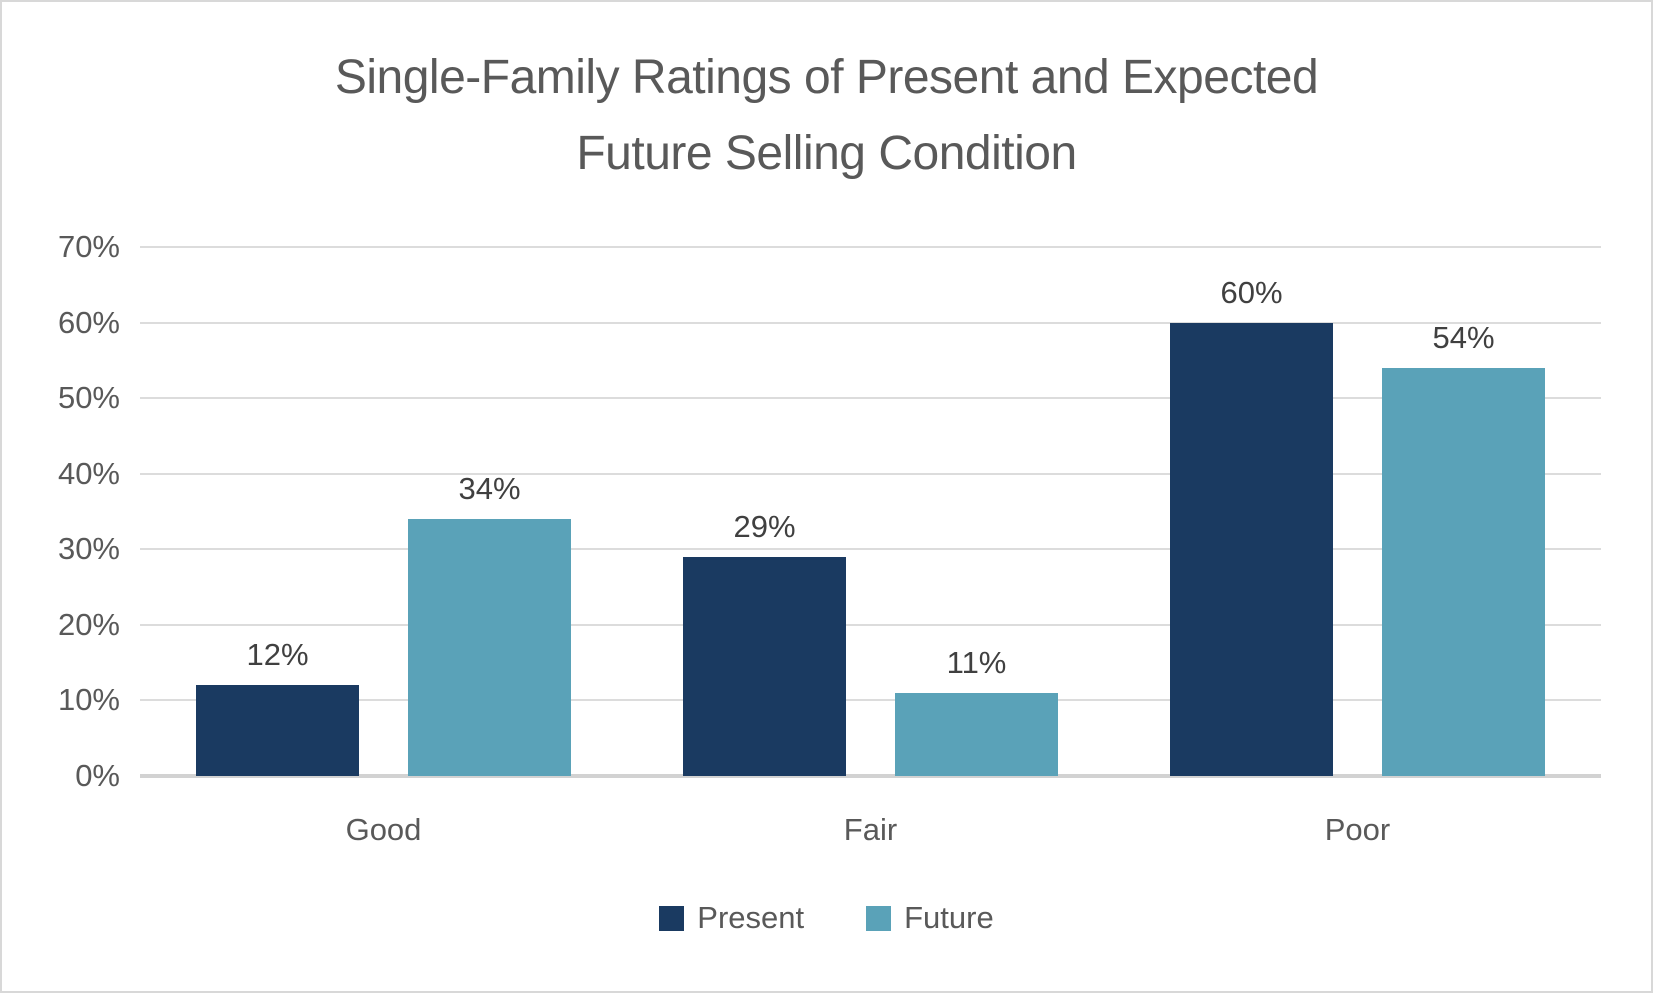  I want to click on x-axis-labels: Good Fair Poor, so click(870, 830).